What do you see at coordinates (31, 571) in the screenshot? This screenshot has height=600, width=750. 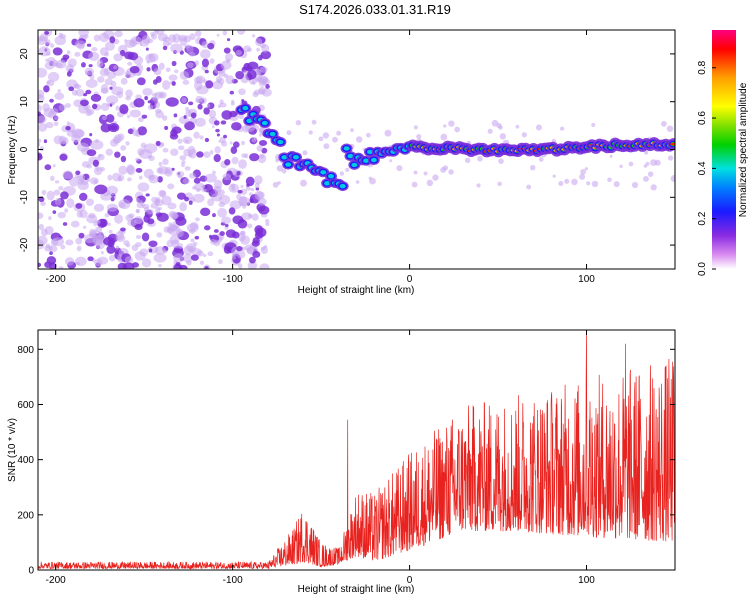 I see `snr-y-tick-label: 0` at bounding box center [31, 571].